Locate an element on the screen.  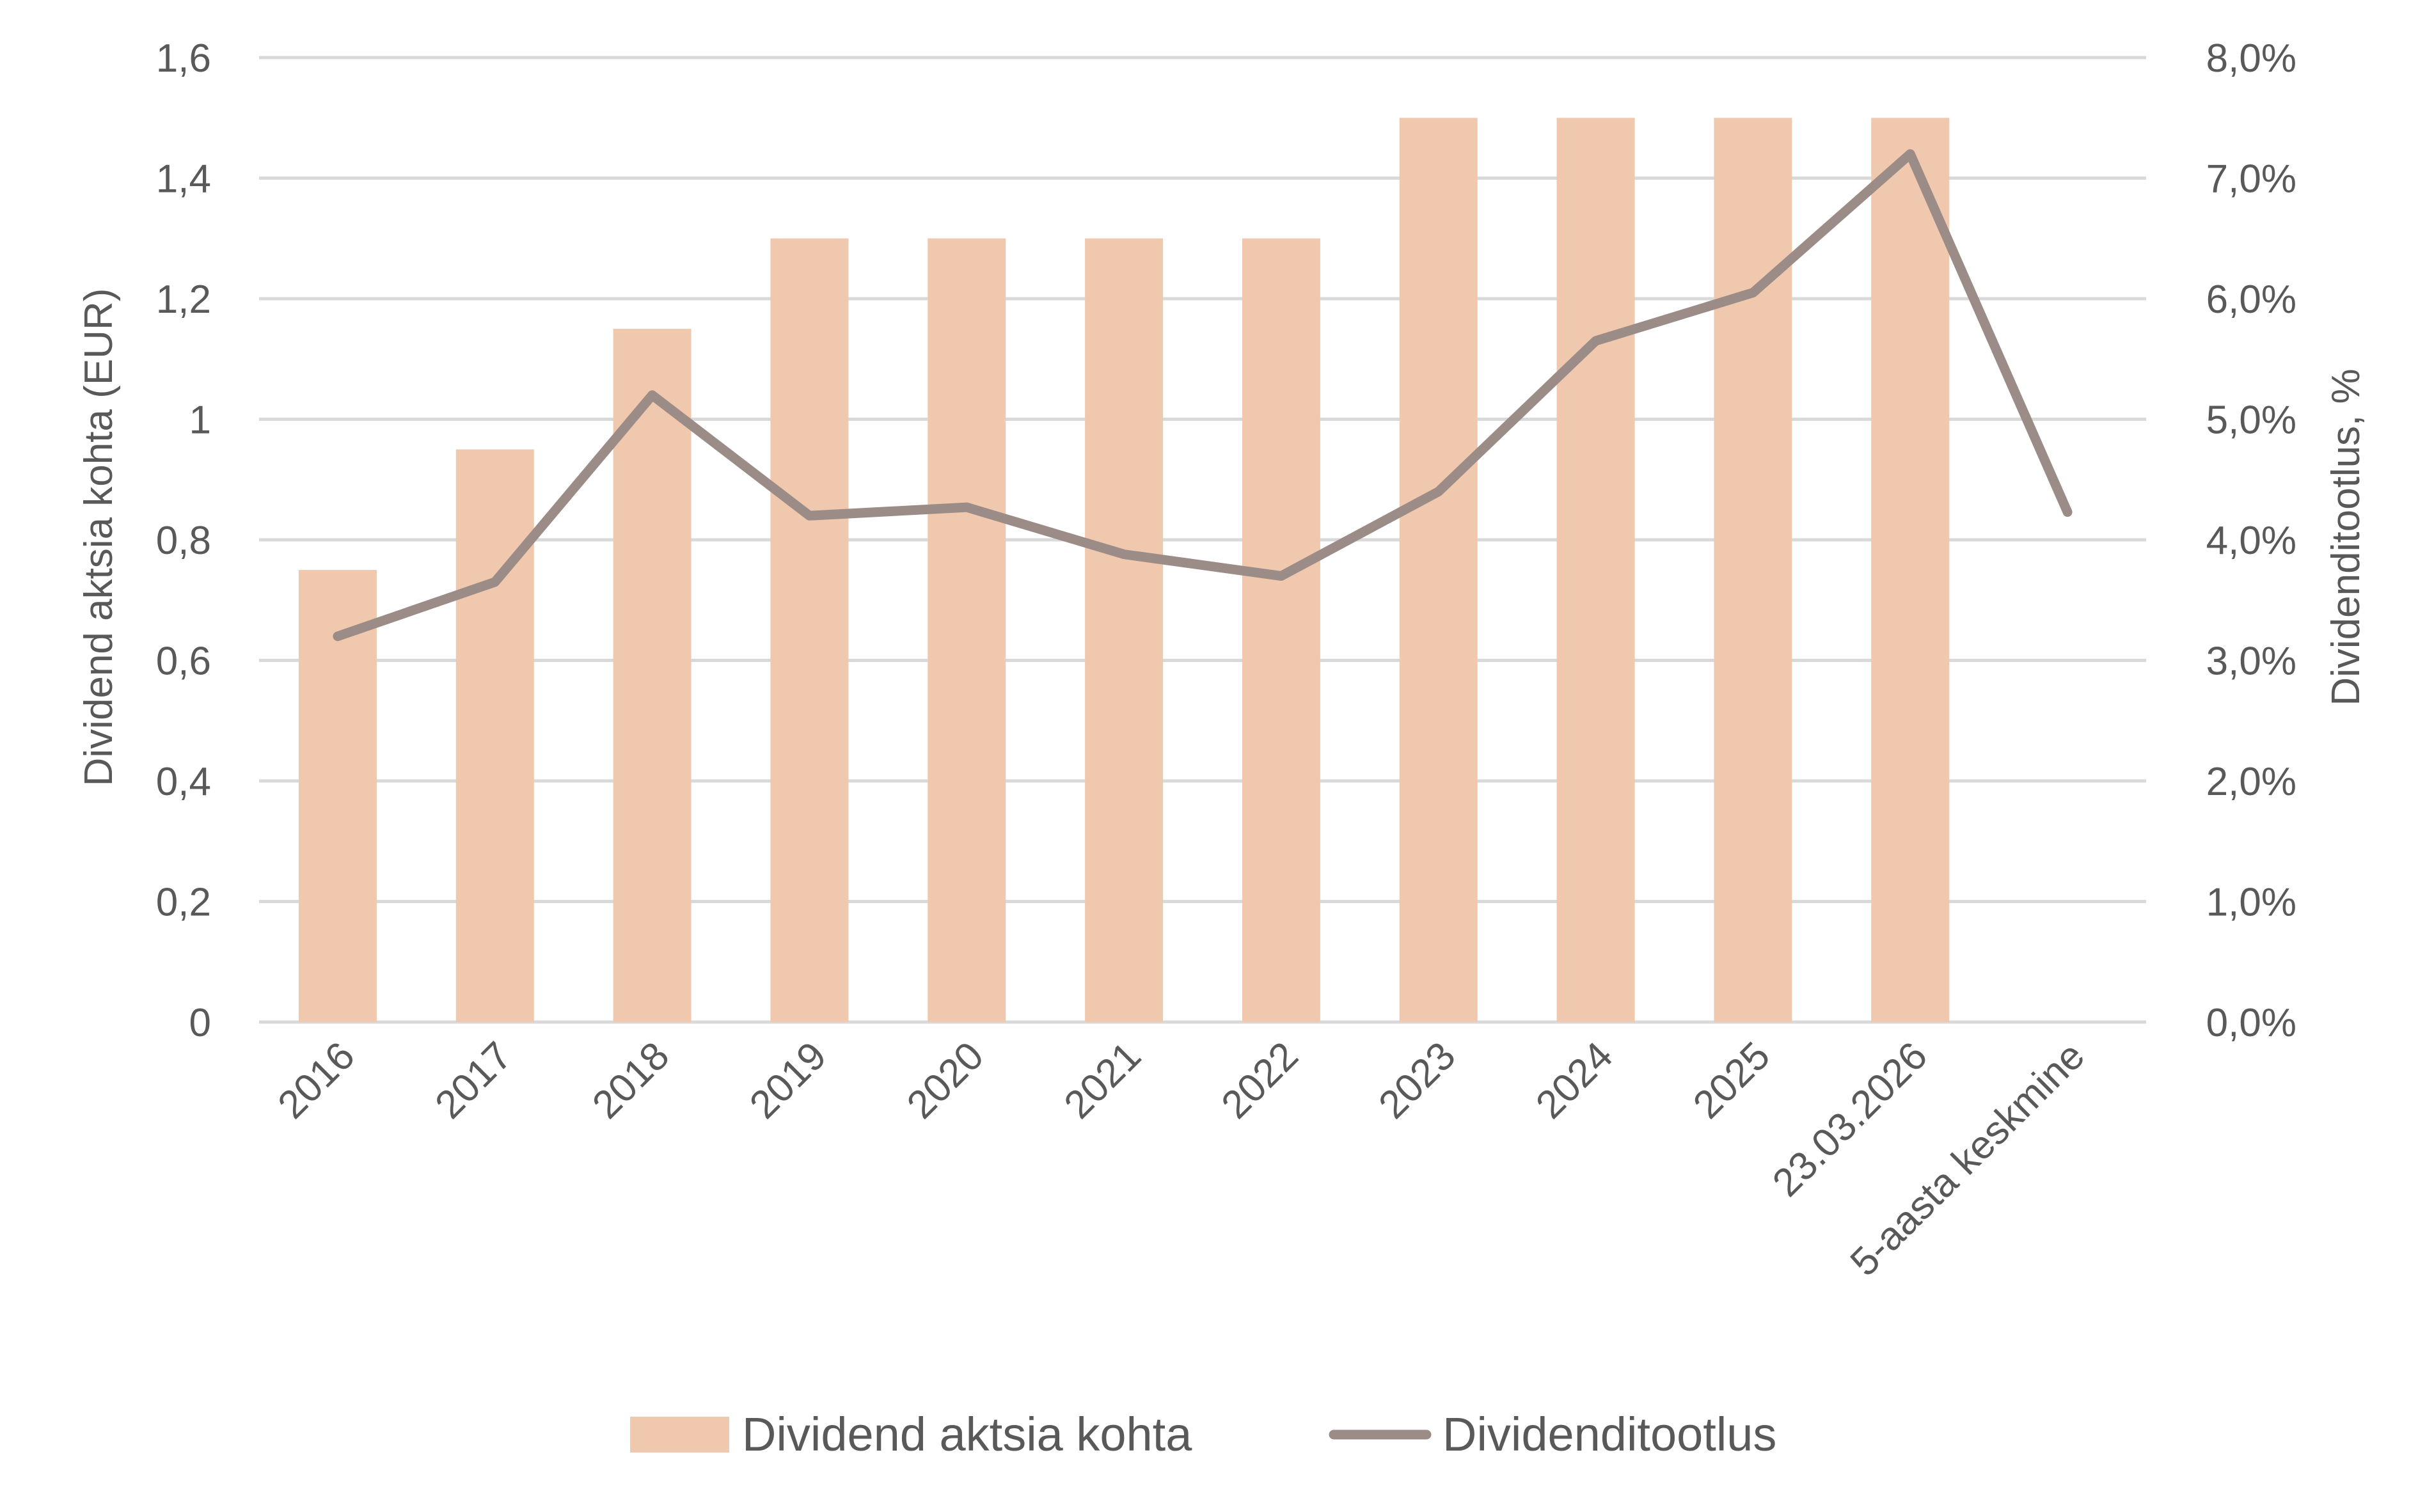
right-tick-label: 5,0% is located at coordinates (2251, 420).